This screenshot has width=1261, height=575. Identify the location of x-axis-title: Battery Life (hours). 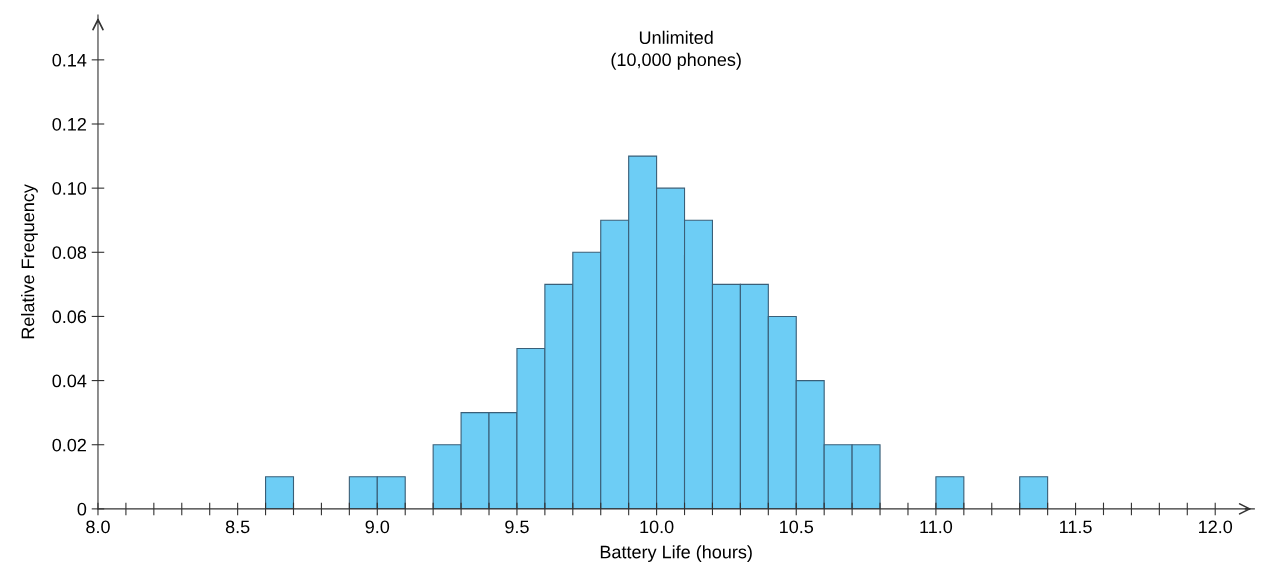
(676, 553).